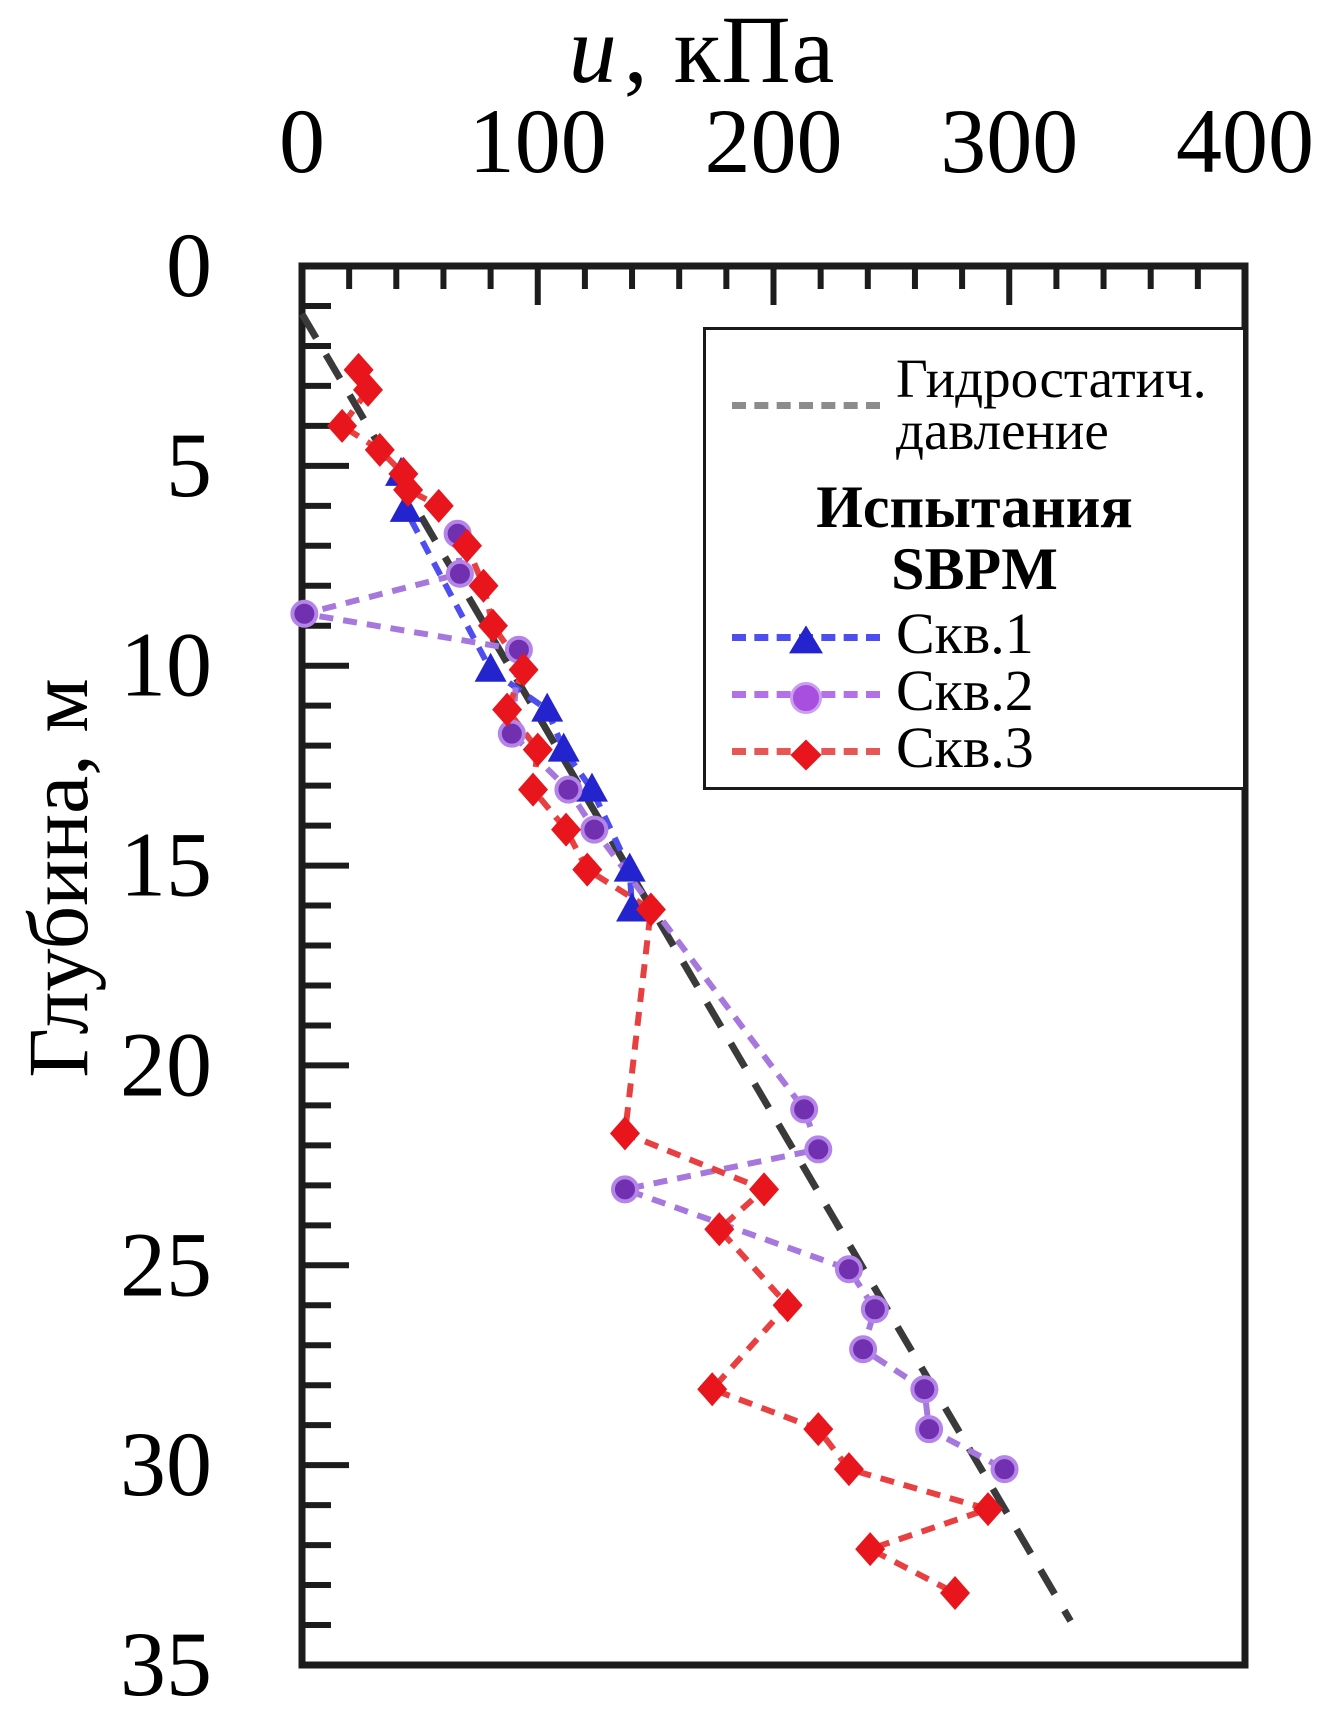 Image resolution: width=1329 pixels, height=1713 pixels. I want to click on y-axis-title: Глубина, м, so click(58, 878).